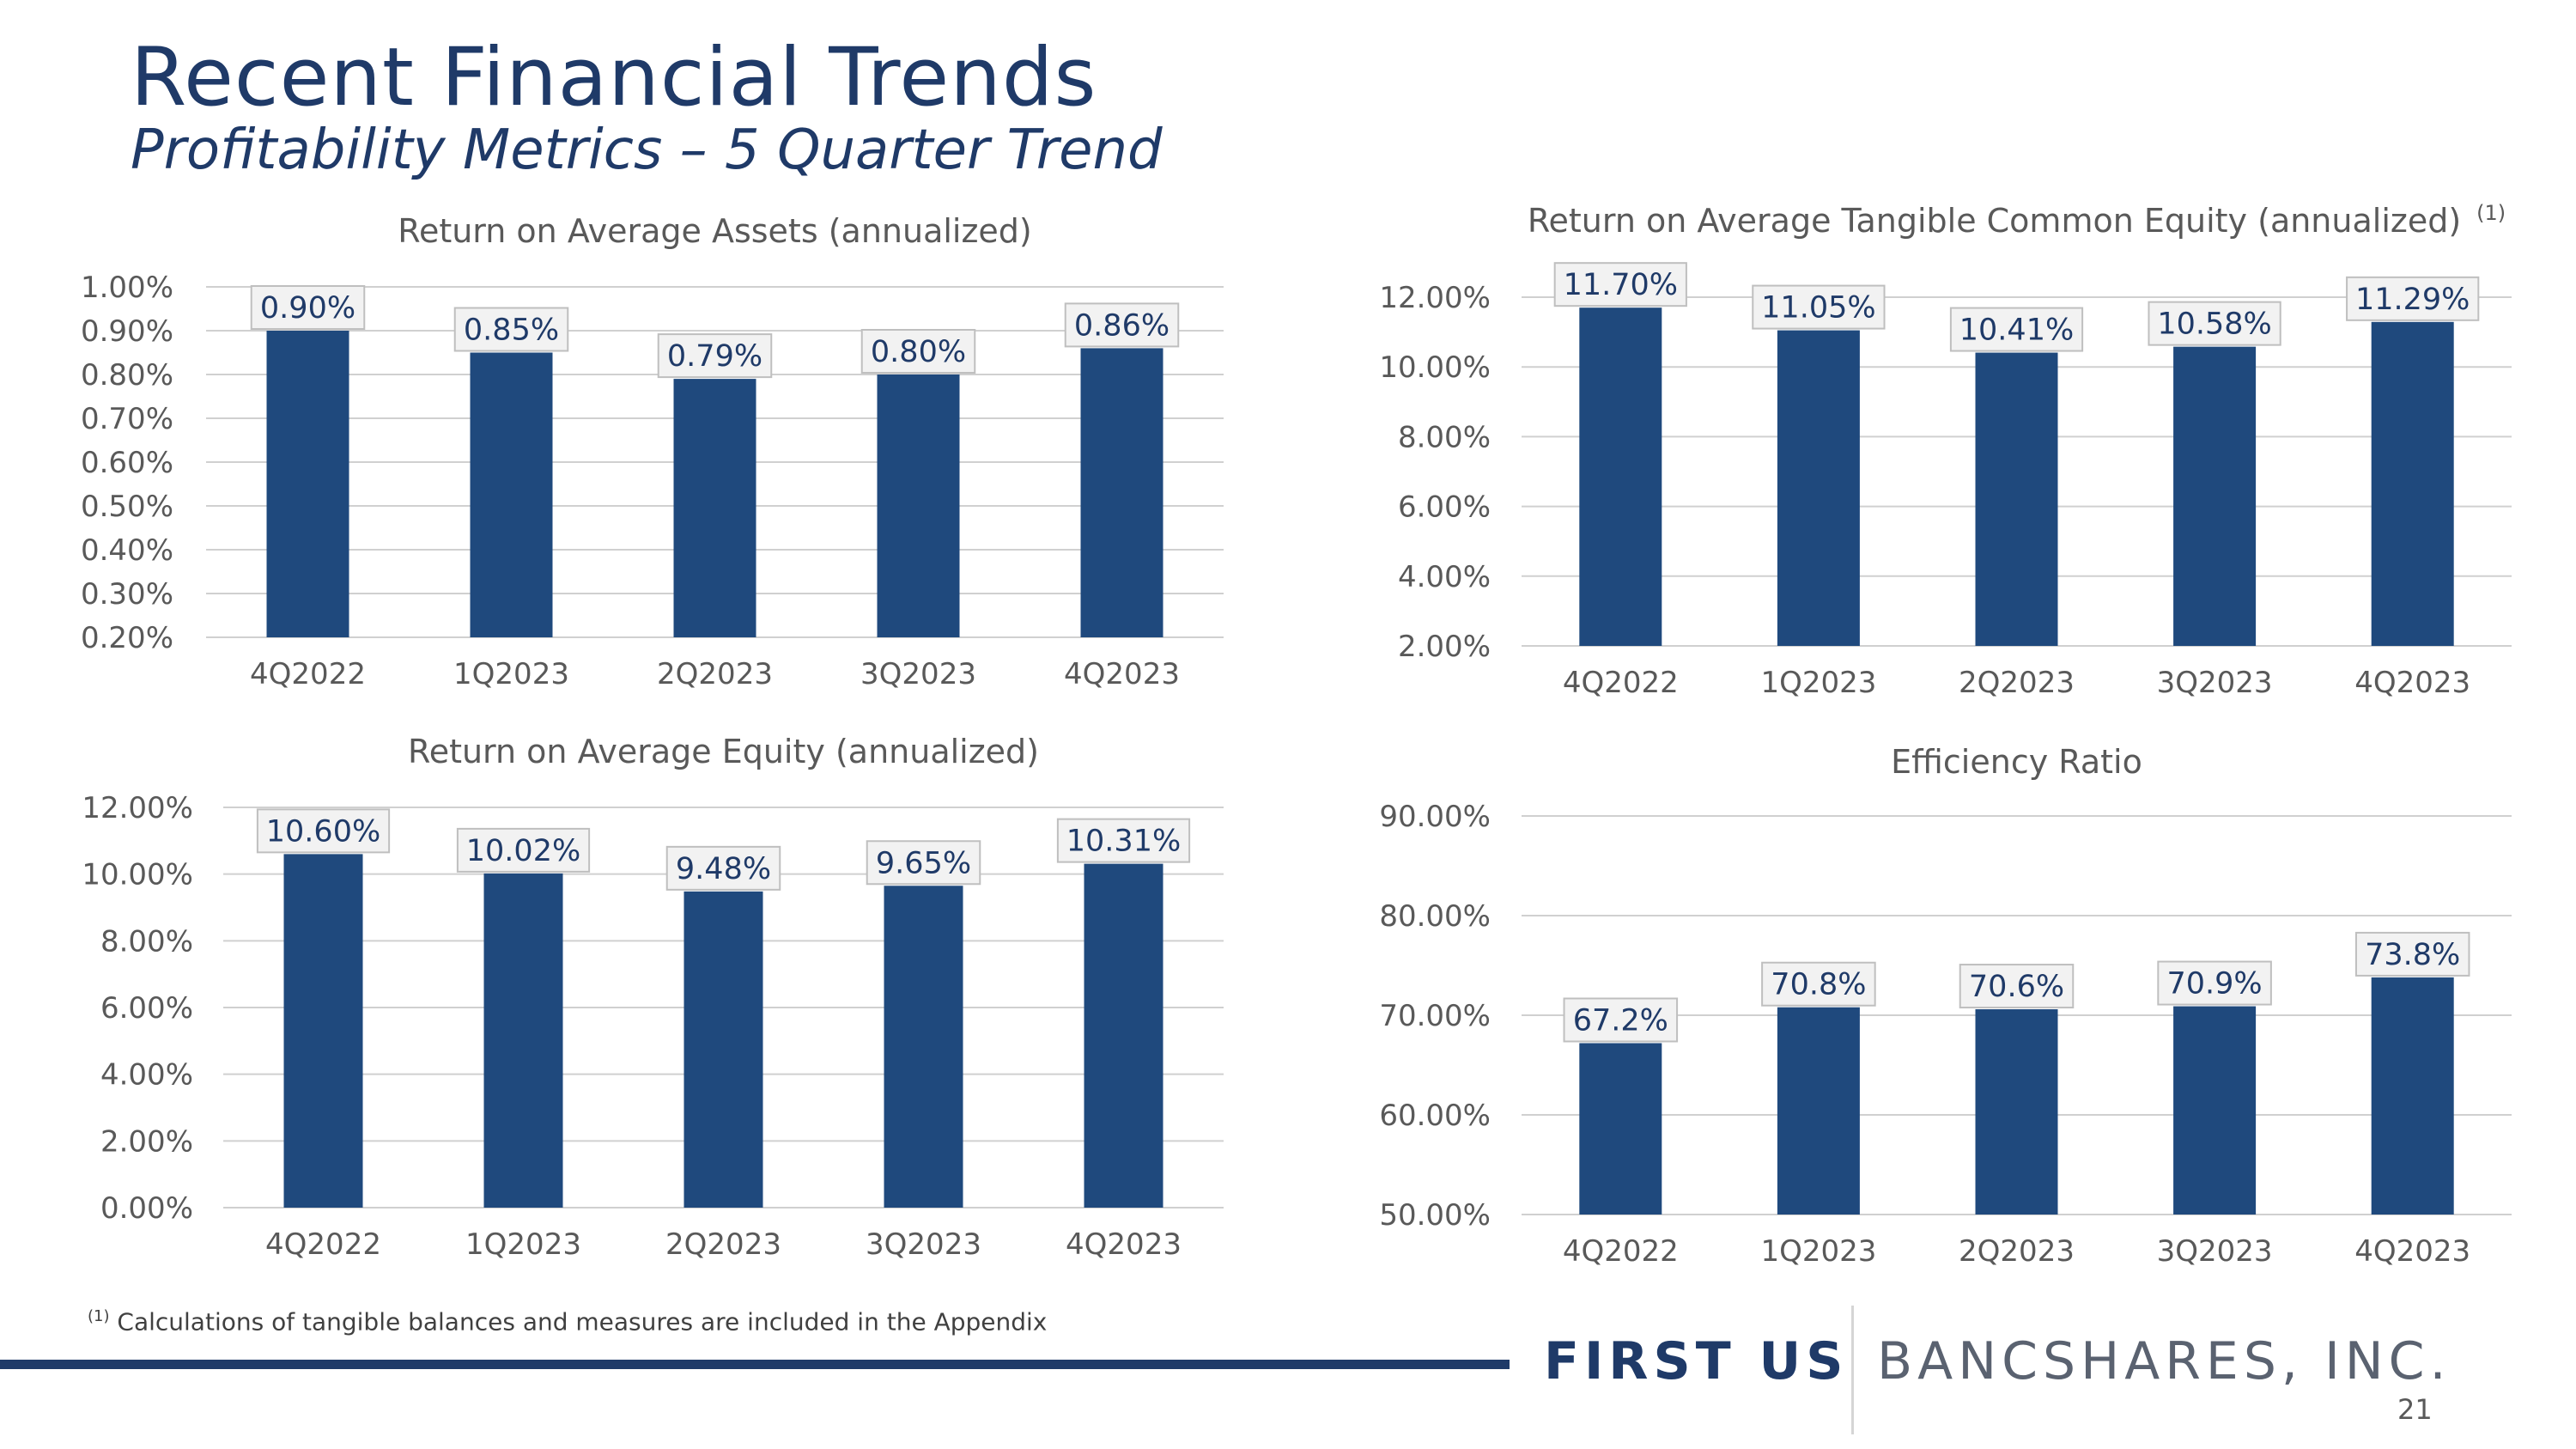 Image resolution: width=2576 pixels, height=1449 pixels. Describe the element at coordinates (755, 1364) in the screenshot. I see `footer-rule` at that location.